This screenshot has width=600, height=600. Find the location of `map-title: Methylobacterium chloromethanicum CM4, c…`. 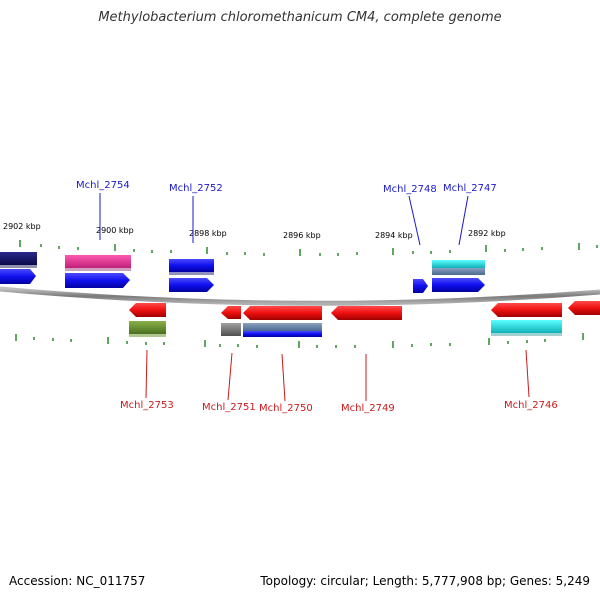

map-title: Methylobacterium chloromethanicum CM4, c… is located at coordinates (300, 17).